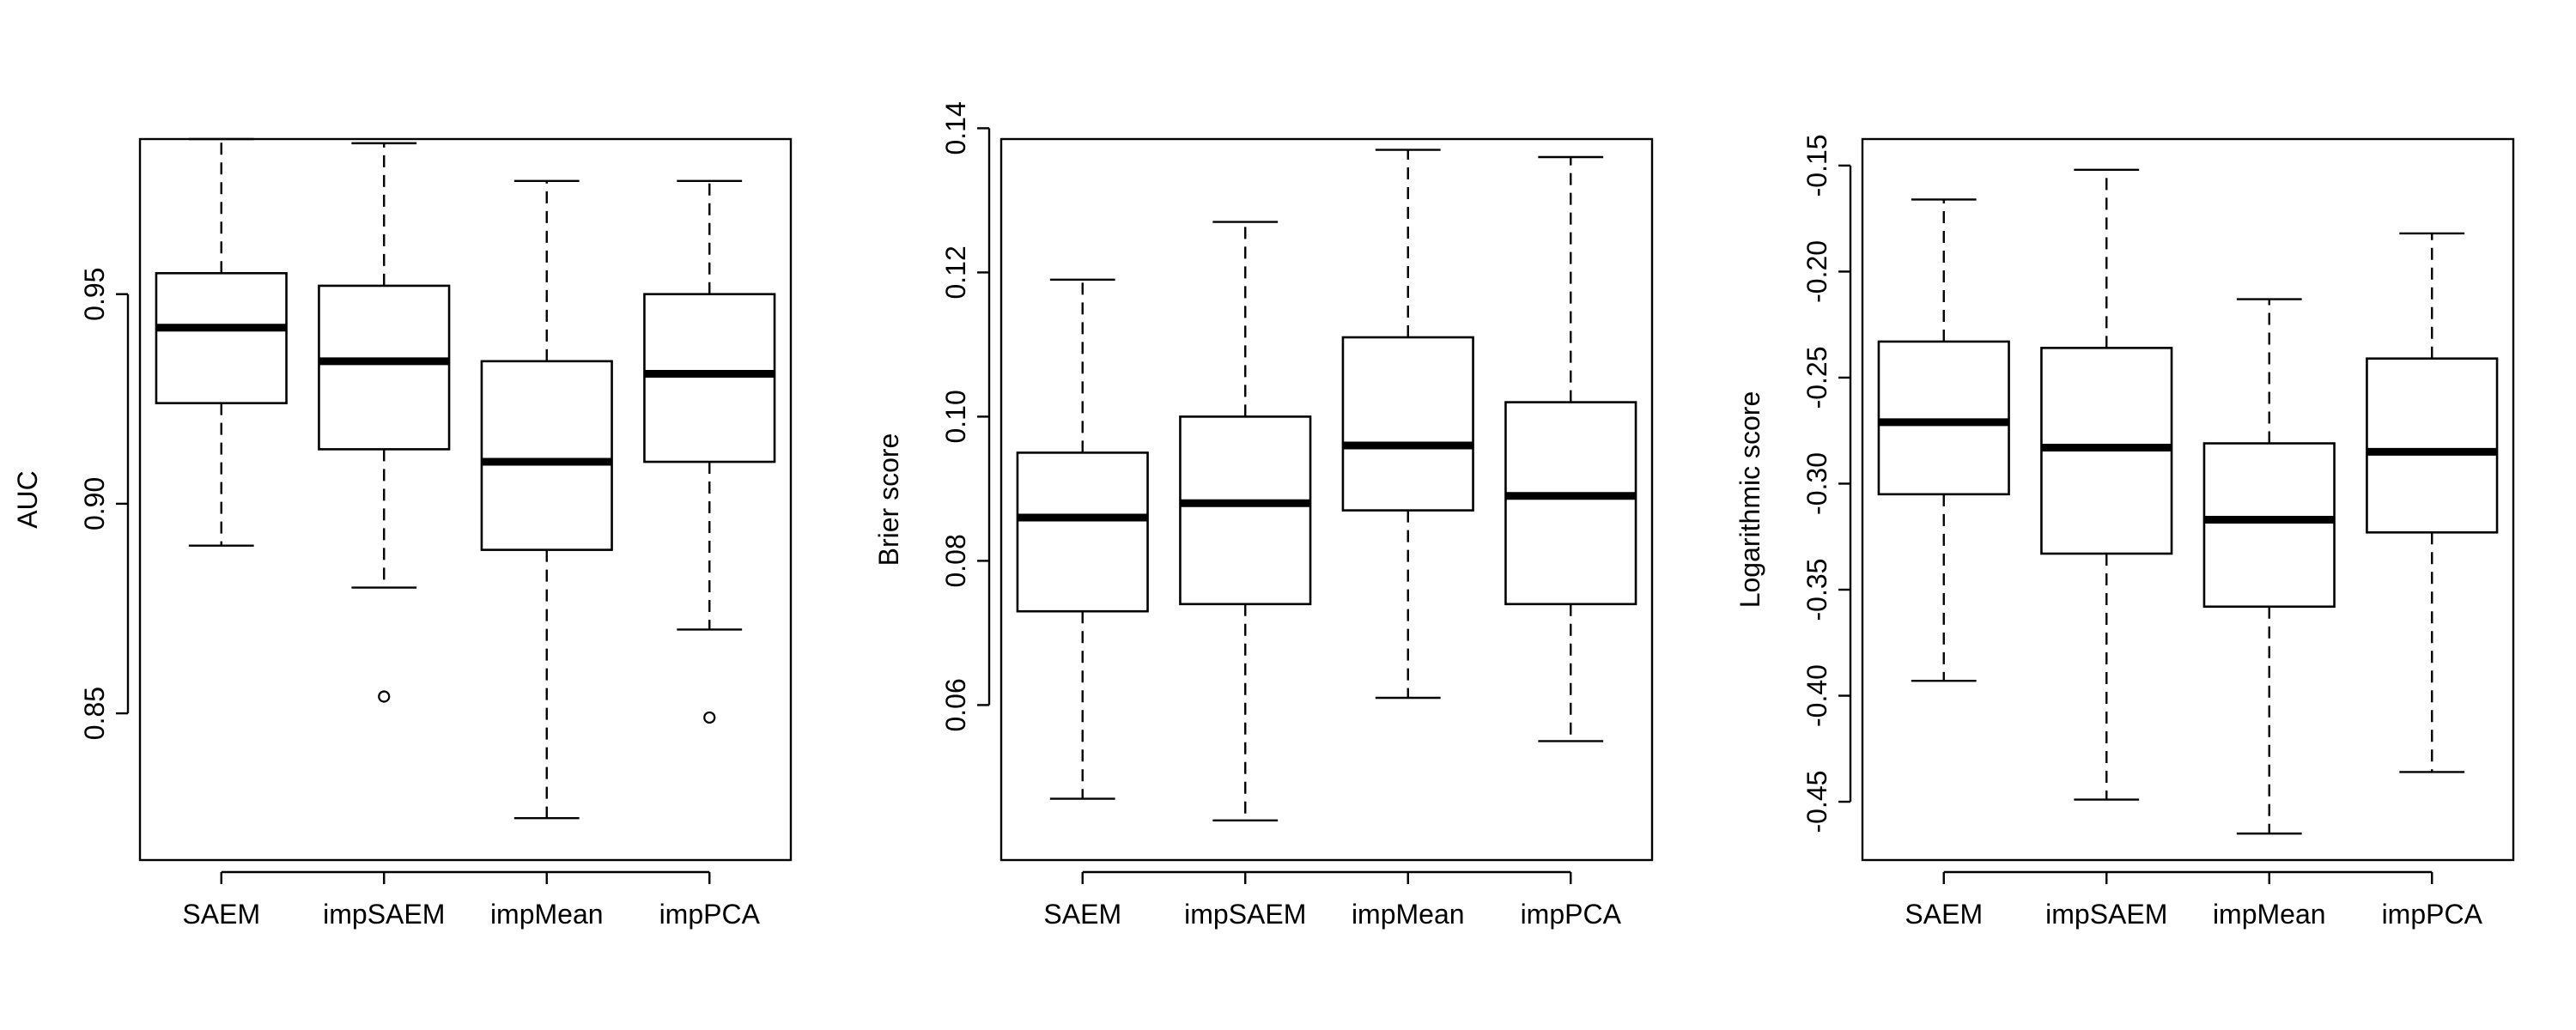 The height and width of the screenshot is (1030, 2576). Describe the element at coordinates (1816, 165) in the screenshot. I see `y-tick-label: -0.15` at that location.